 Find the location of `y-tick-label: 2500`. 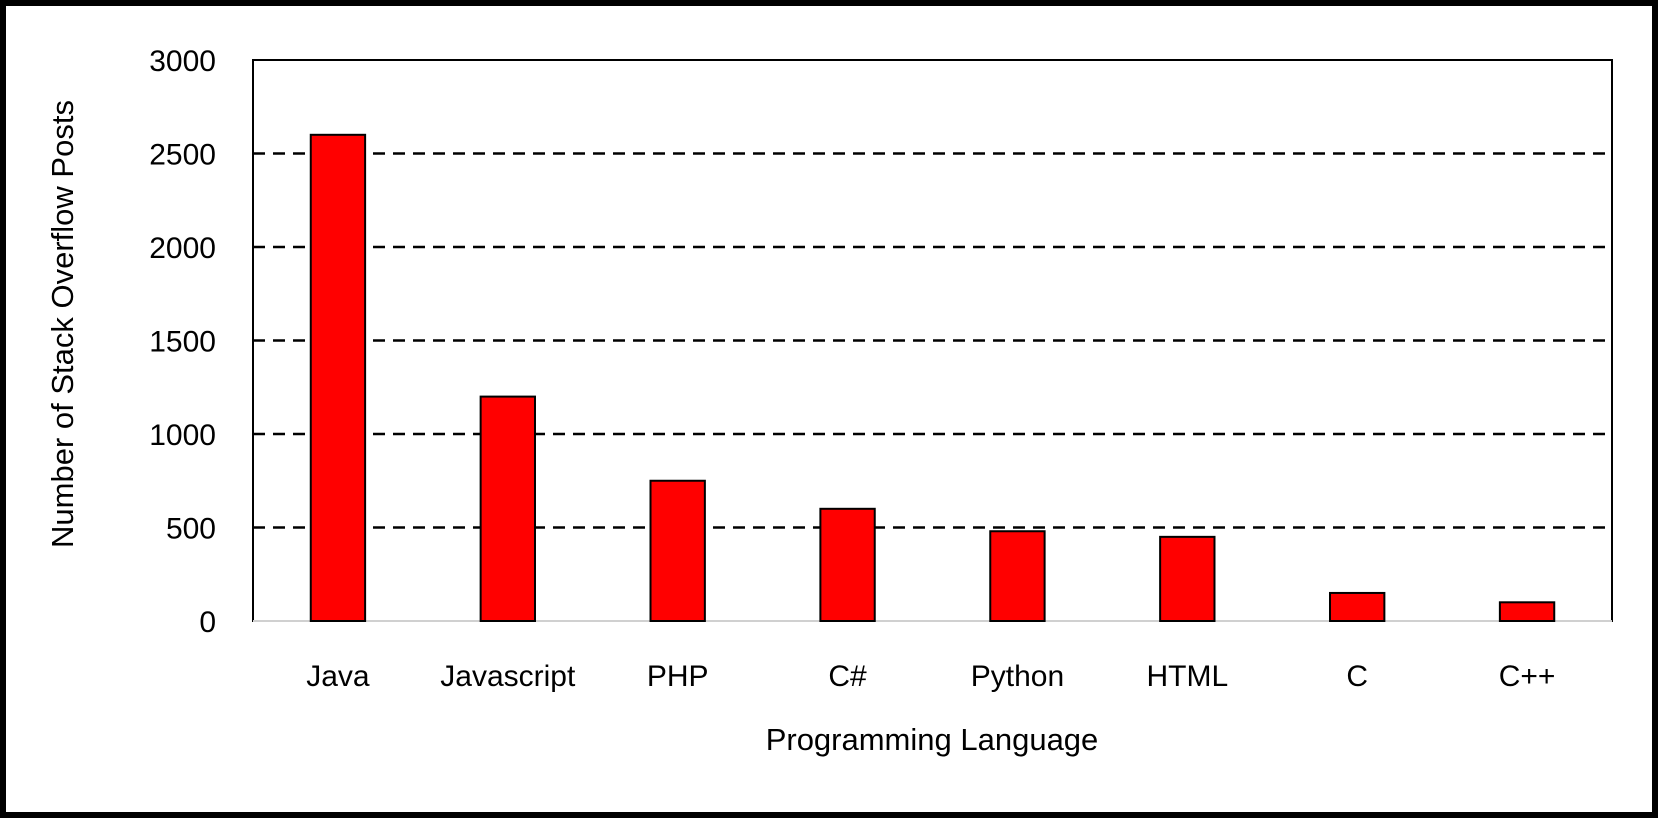

y-tick-label: 2500 is located at coordinates (182, 155).